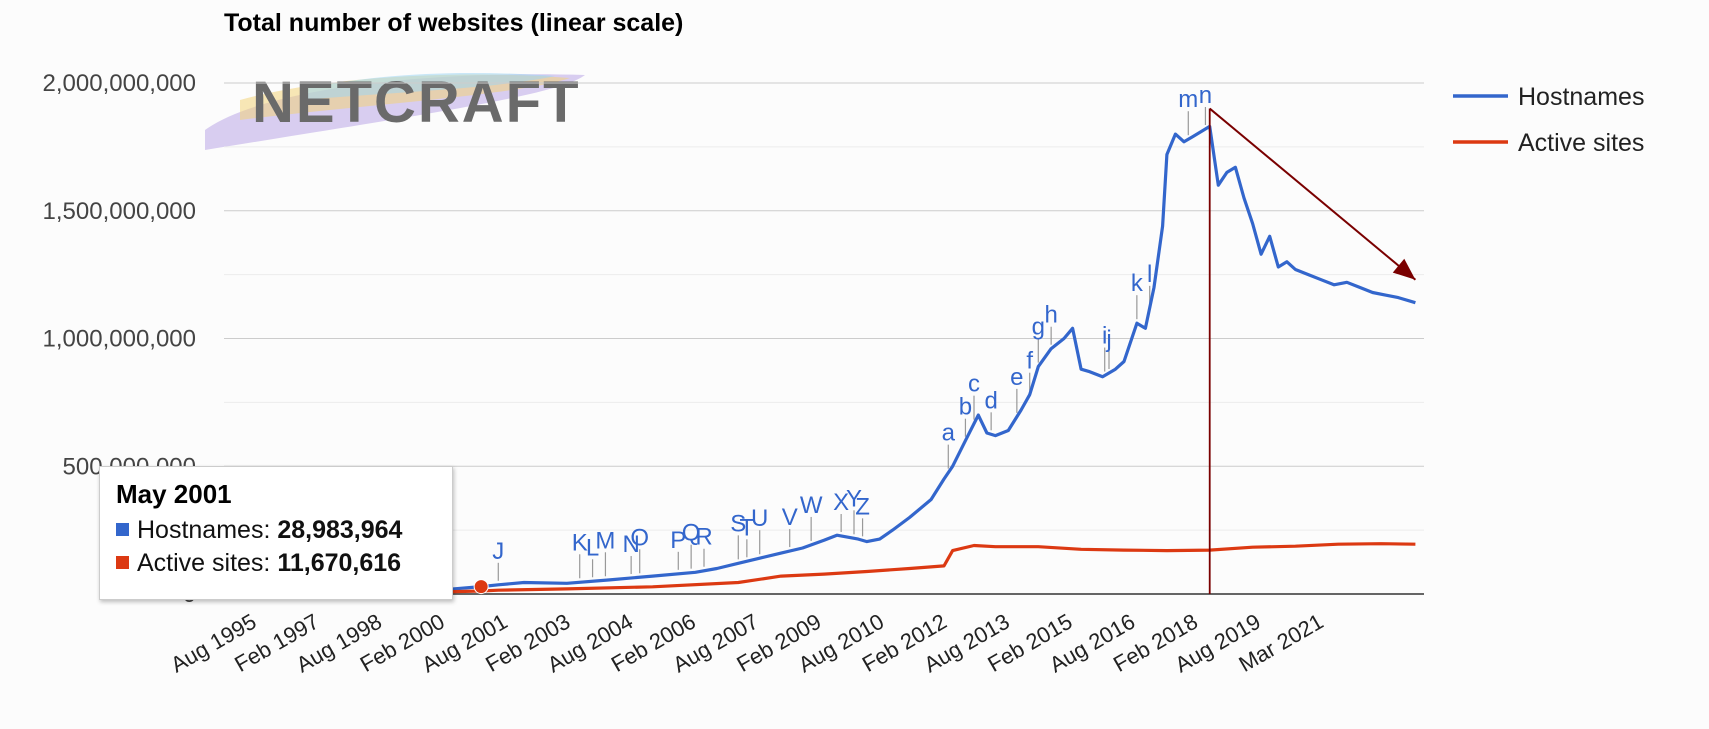  Describe the element at coordinates (119, 83) in the screenshot. I see `y-tick-label: 2,000,000,000` at that location.